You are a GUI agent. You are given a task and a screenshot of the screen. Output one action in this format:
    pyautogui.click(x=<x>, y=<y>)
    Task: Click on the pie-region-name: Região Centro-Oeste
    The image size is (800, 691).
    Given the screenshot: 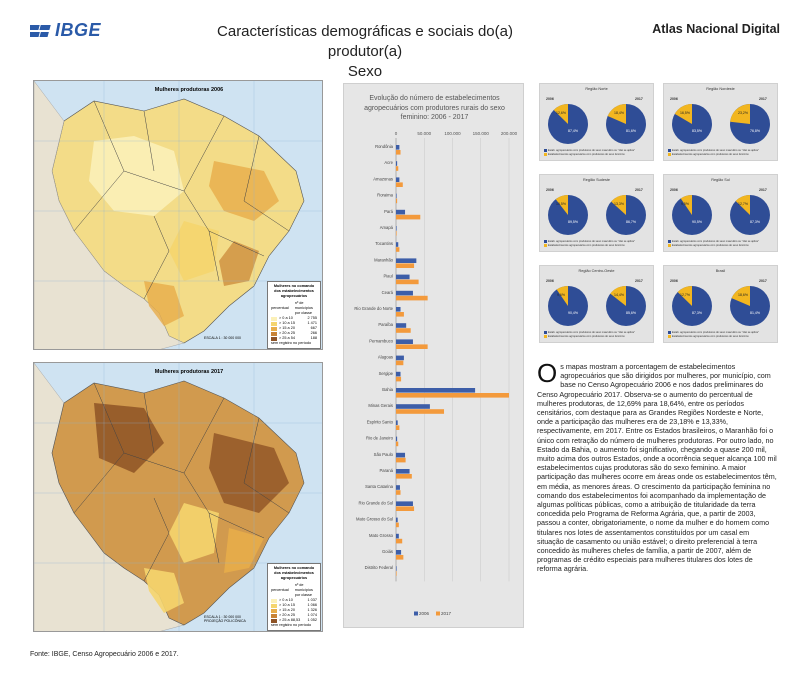 What is the action you would take?
    pyautogui.click(x=596, y=271)
    